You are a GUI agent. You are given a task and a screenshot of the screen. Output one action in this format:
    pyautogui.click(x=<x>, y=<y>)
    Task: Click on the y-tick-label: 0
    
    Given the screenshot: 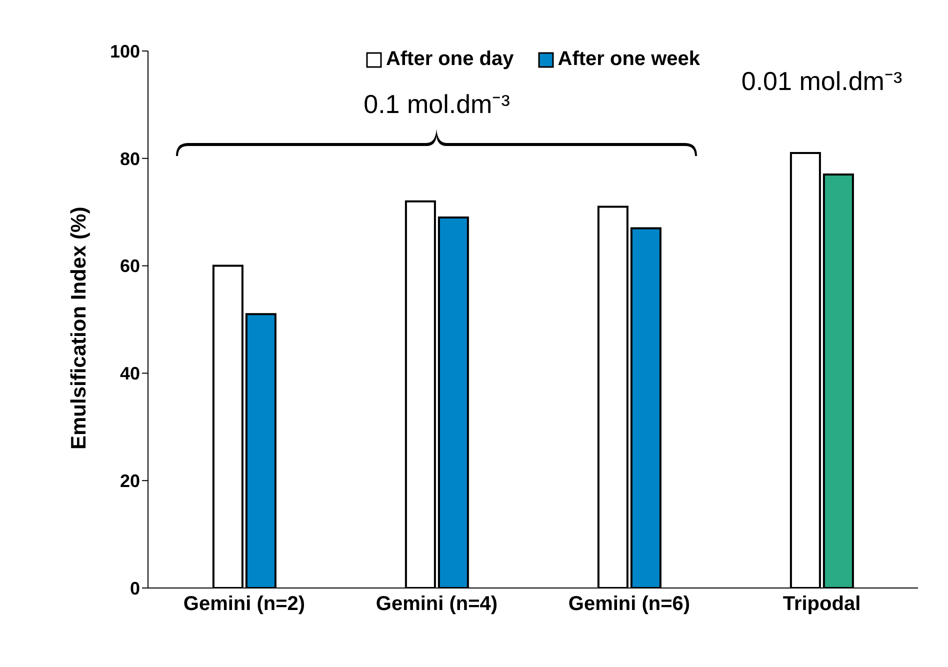 What is the action you would take?
    pyautogui.click(x=135, y=588)
    